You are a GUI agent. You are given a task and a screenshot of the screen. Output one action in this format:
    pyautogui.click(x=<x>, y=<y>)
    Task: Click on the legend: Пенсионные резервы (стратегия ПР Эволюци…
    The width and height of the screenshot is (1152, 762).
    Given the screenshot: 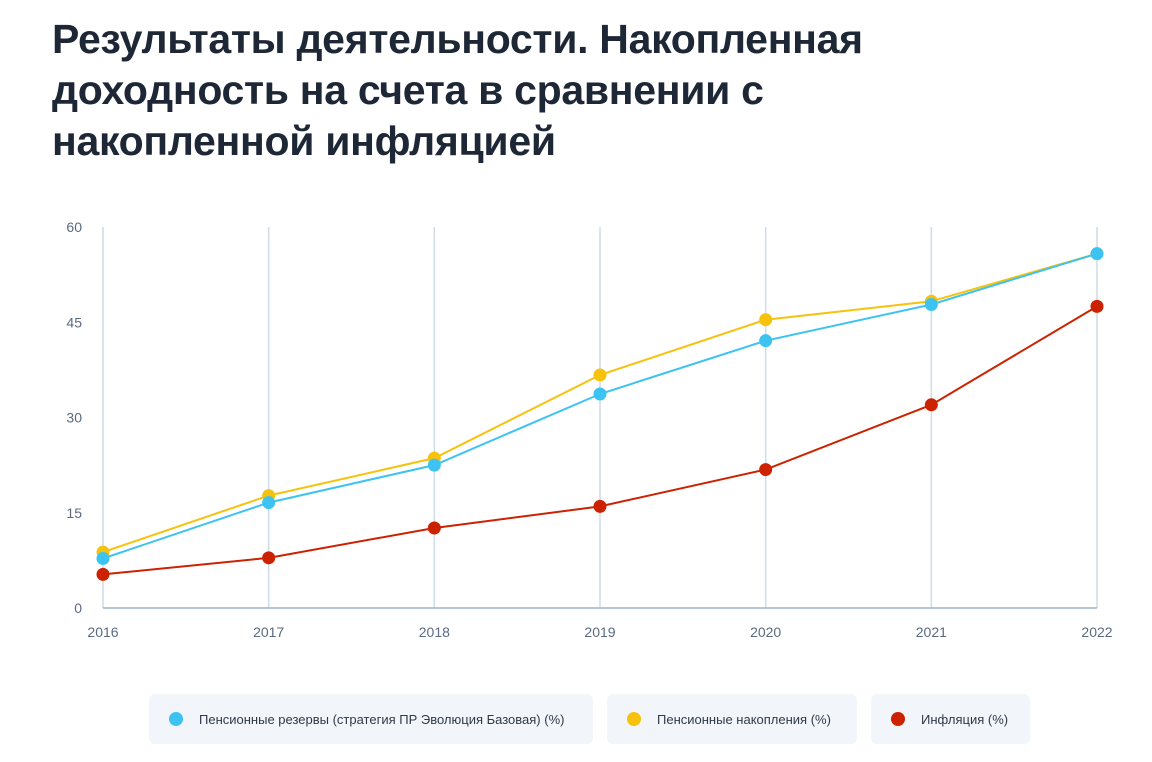 What is the action you would take?
    pyautogui.click(x=576, y=719)
    